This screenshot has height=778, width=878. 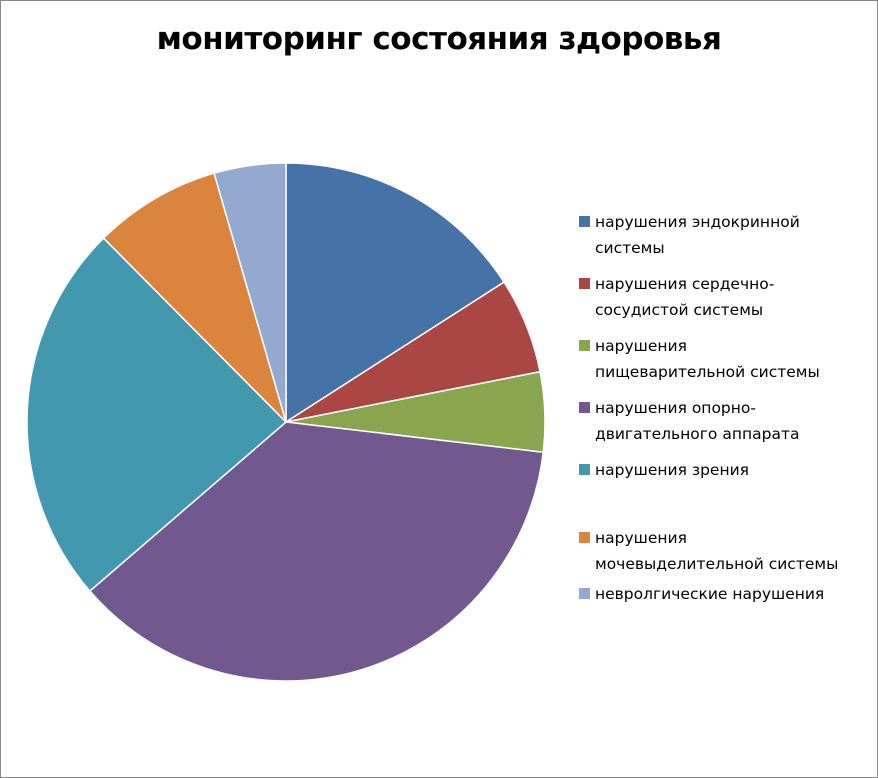 I want to click on legend-item: нарушения эндокринной системы, so click(x=726, y=235).